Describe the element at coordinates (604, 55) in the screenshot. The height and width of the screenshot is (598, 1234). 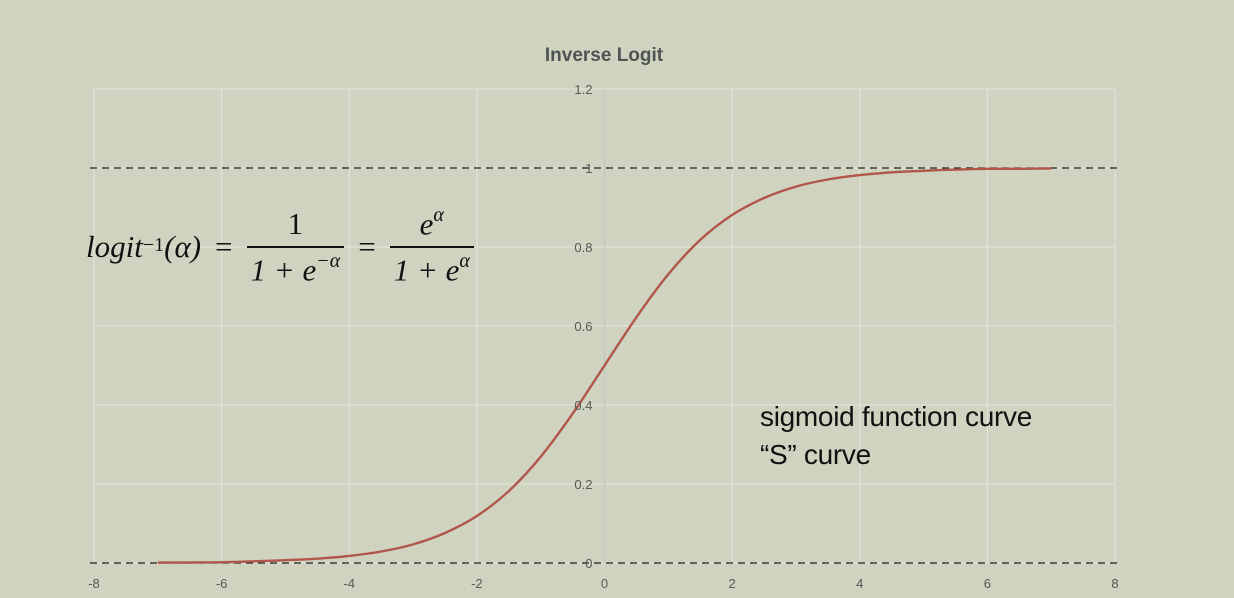
I see `chart-title: Inverse Logit` at that location.